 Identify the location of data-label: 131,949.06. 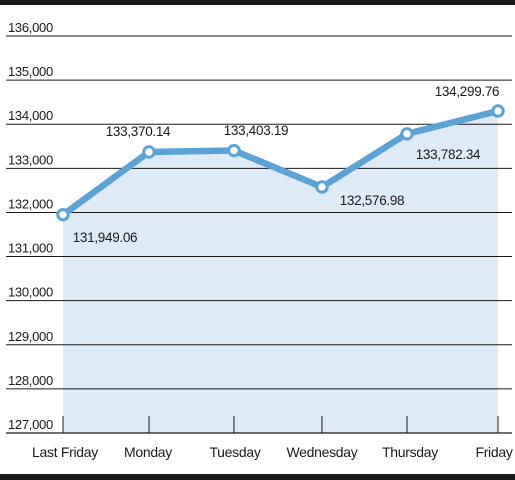
(105, 237).